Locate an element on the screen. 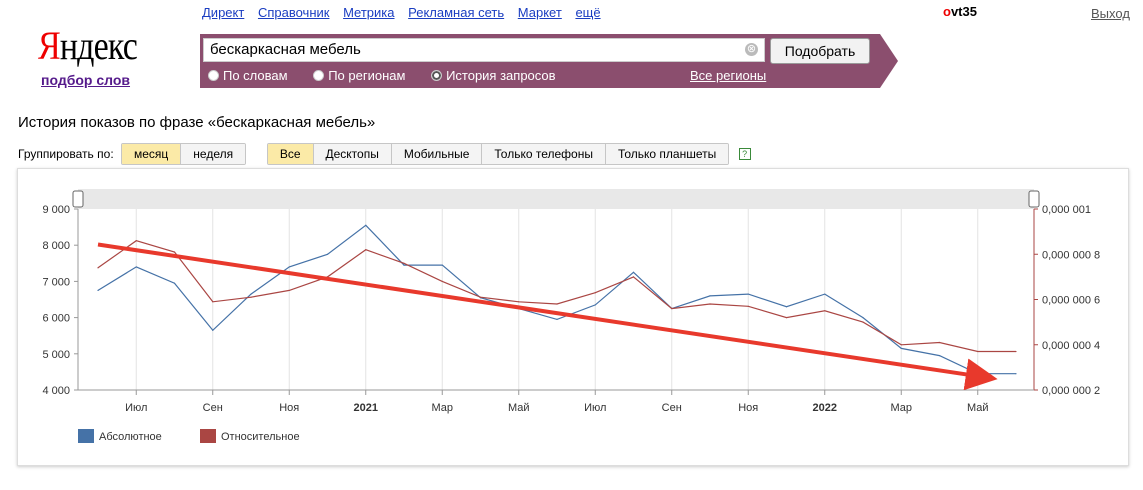  y-left-tick-label: 9 000 is located at coordinates (56, 210).